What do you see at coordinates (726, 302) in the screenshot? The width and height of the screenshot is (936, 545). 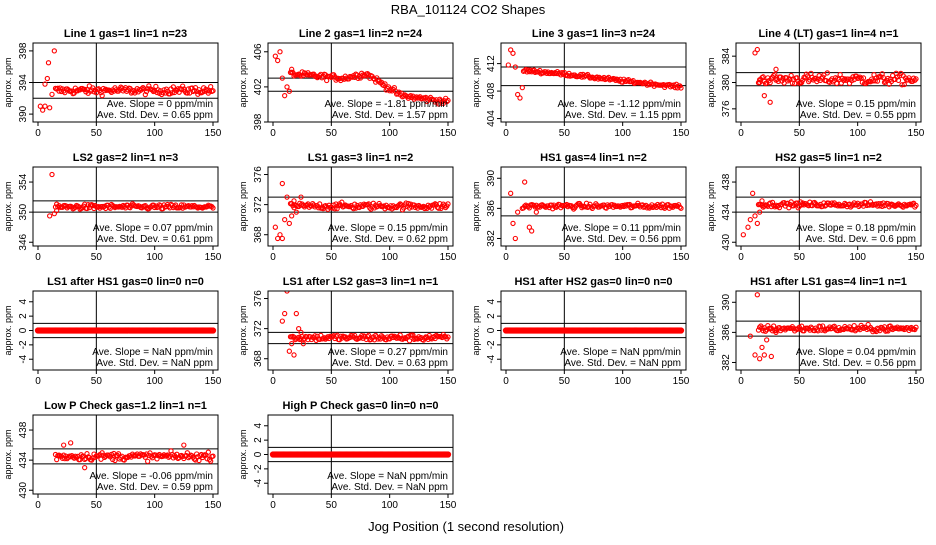 I see `y-tick-label: 390` at bounding box center [726, 302].